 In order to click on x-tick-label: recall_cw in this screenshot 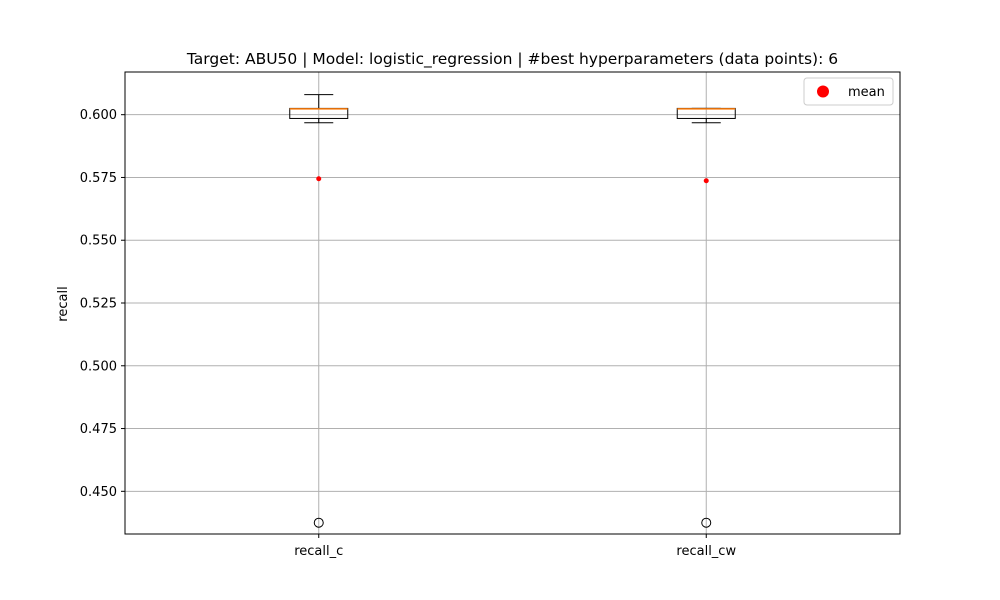, I will do `click(706, 551)`.